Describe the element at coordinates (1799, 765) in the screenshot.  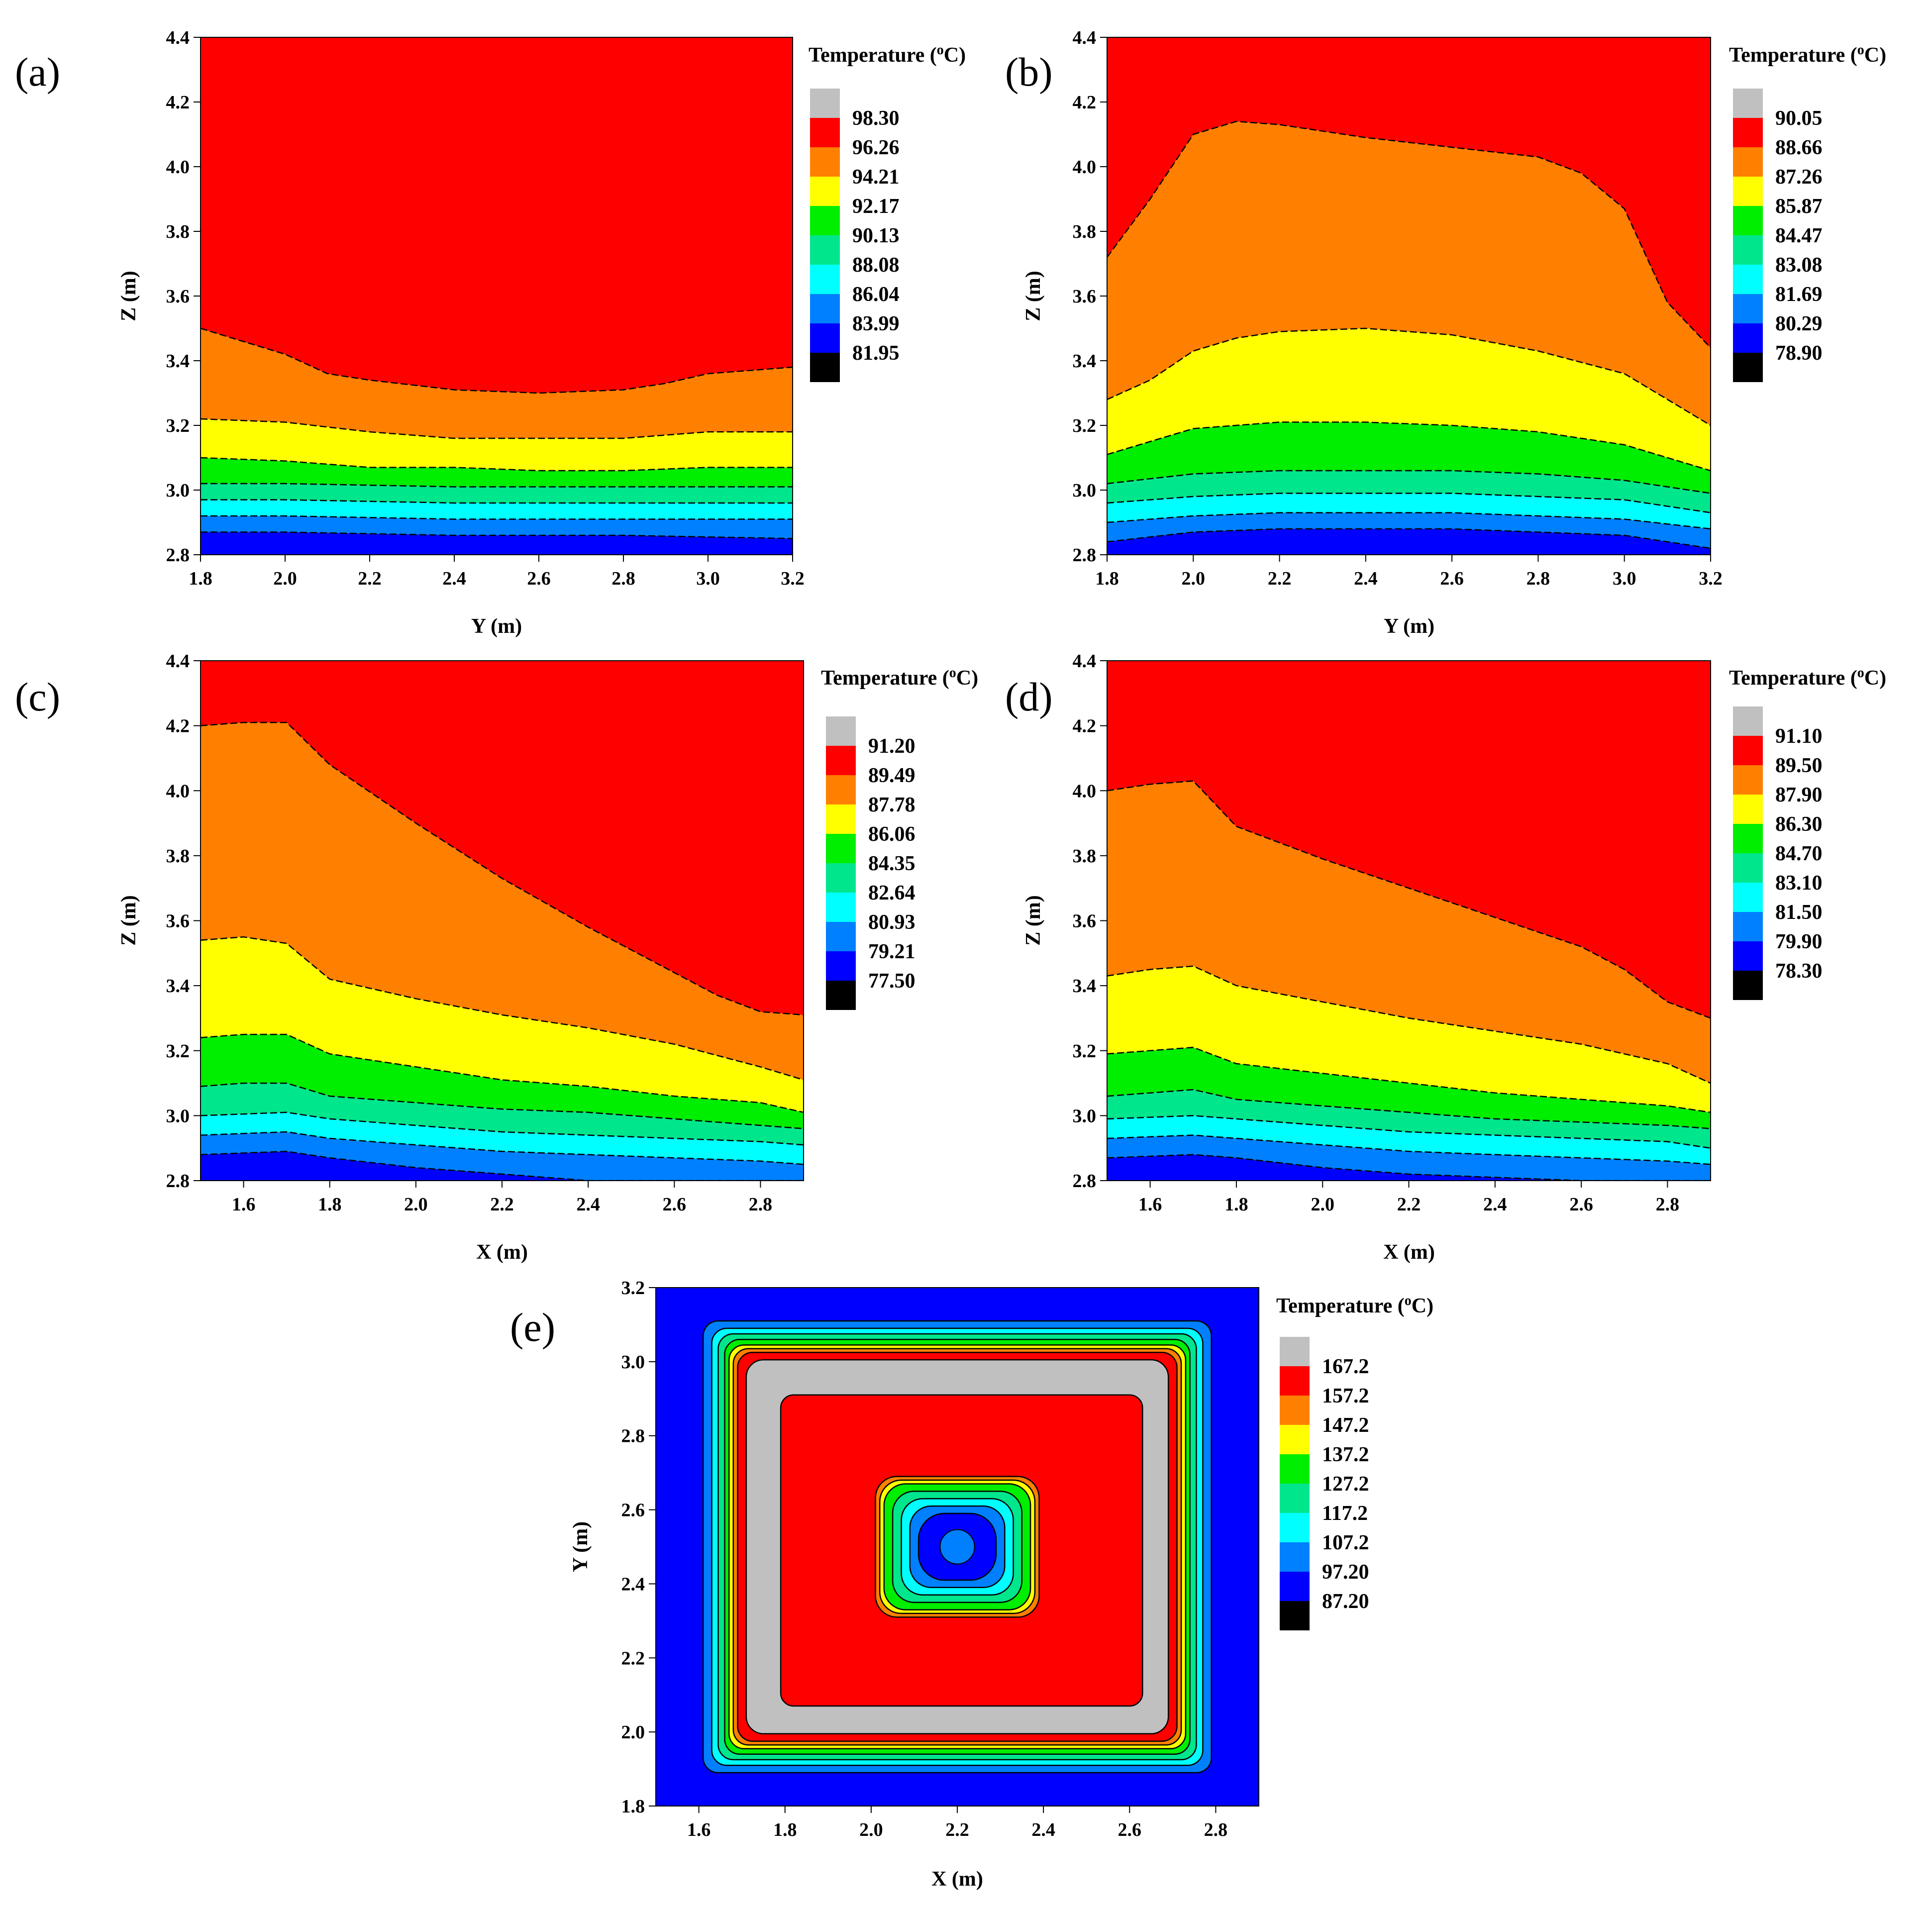
I see `legend-level-label: 89.50` at that location.